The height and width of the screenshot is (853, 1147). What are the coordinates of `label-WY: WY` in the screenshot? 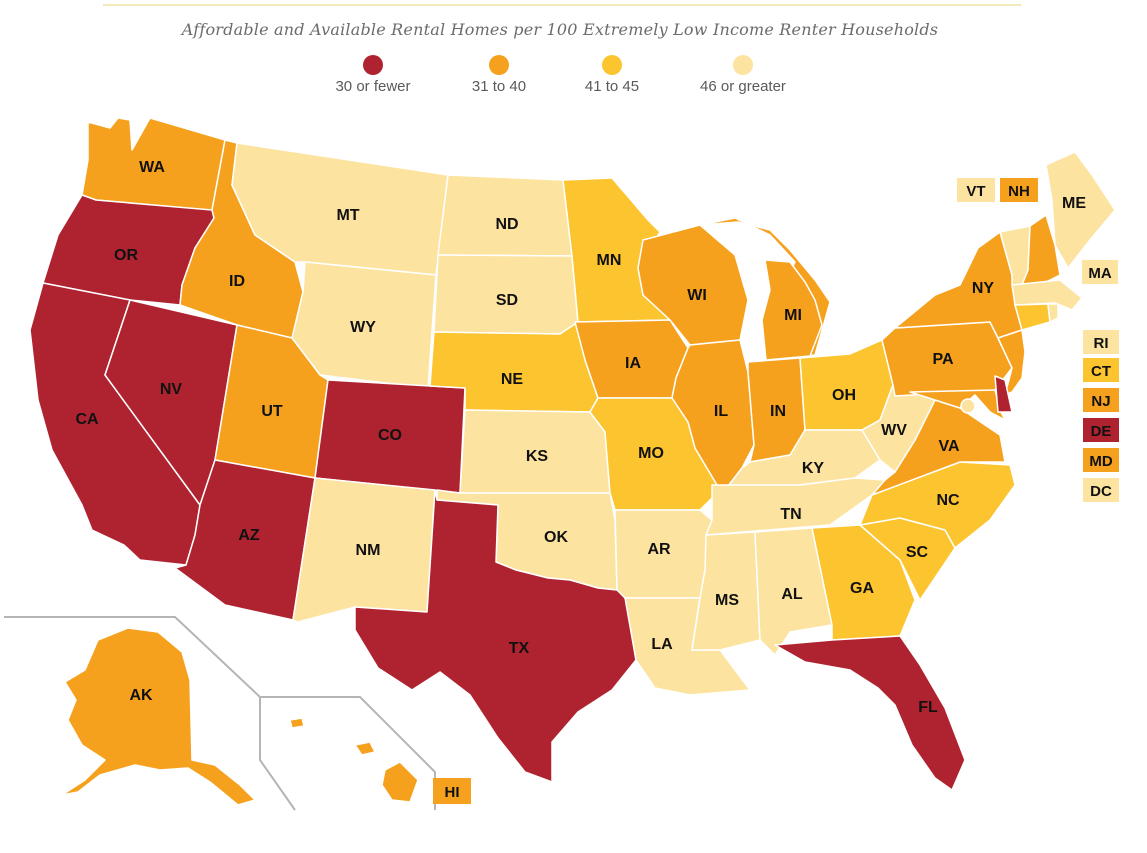 It's located at (363, 327).